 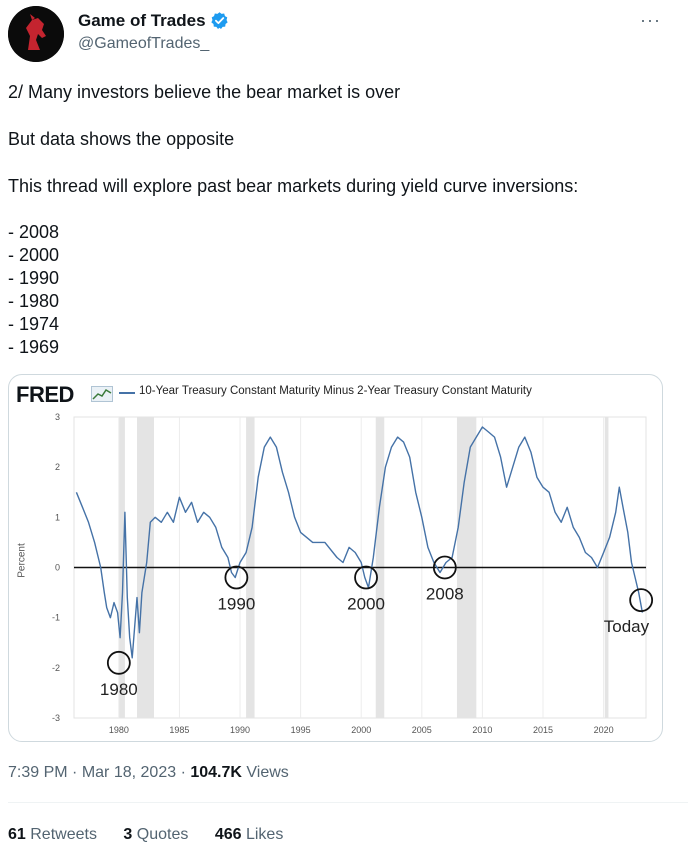 I want to click on annotation-label: 2000, so click(x=366, y=604).